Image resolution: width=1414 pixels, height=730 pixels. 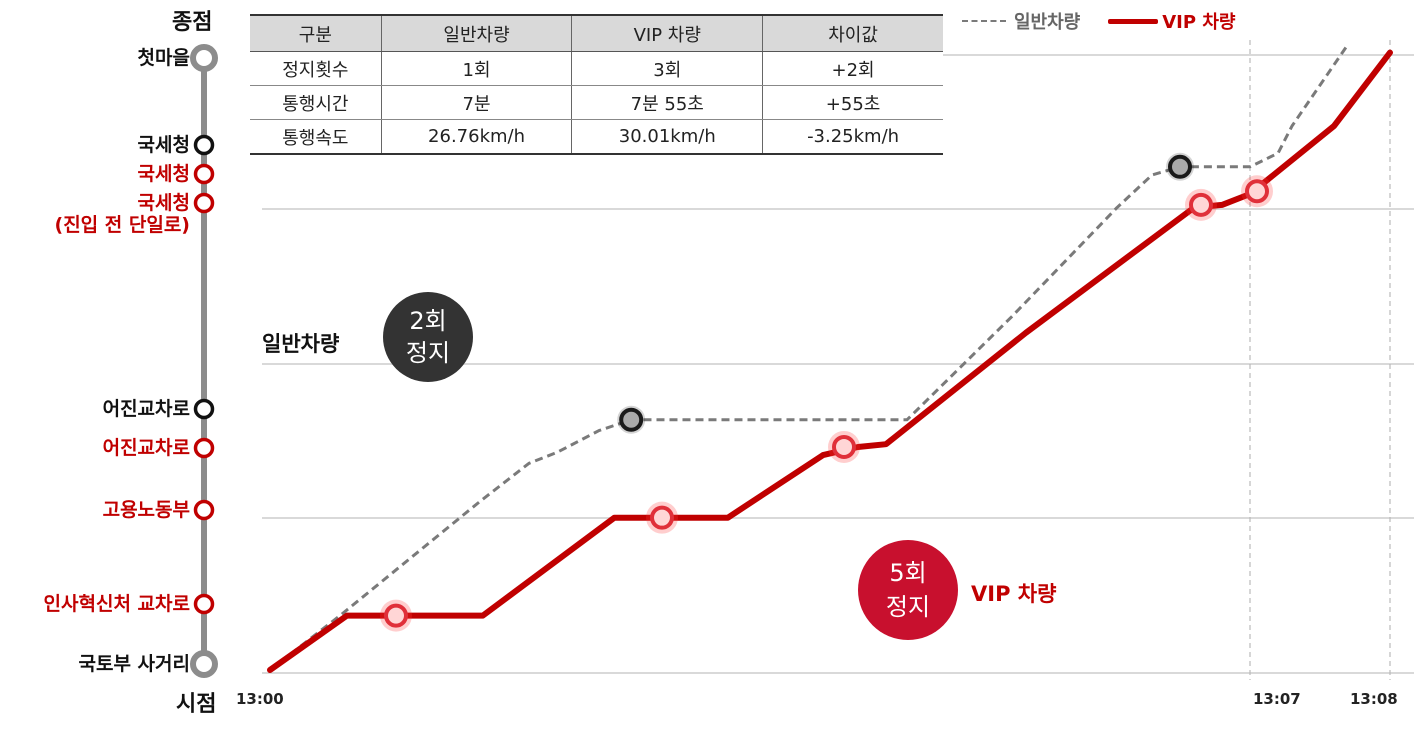 I want to click on row-label: 통행시간, so click(x=316, y=102).